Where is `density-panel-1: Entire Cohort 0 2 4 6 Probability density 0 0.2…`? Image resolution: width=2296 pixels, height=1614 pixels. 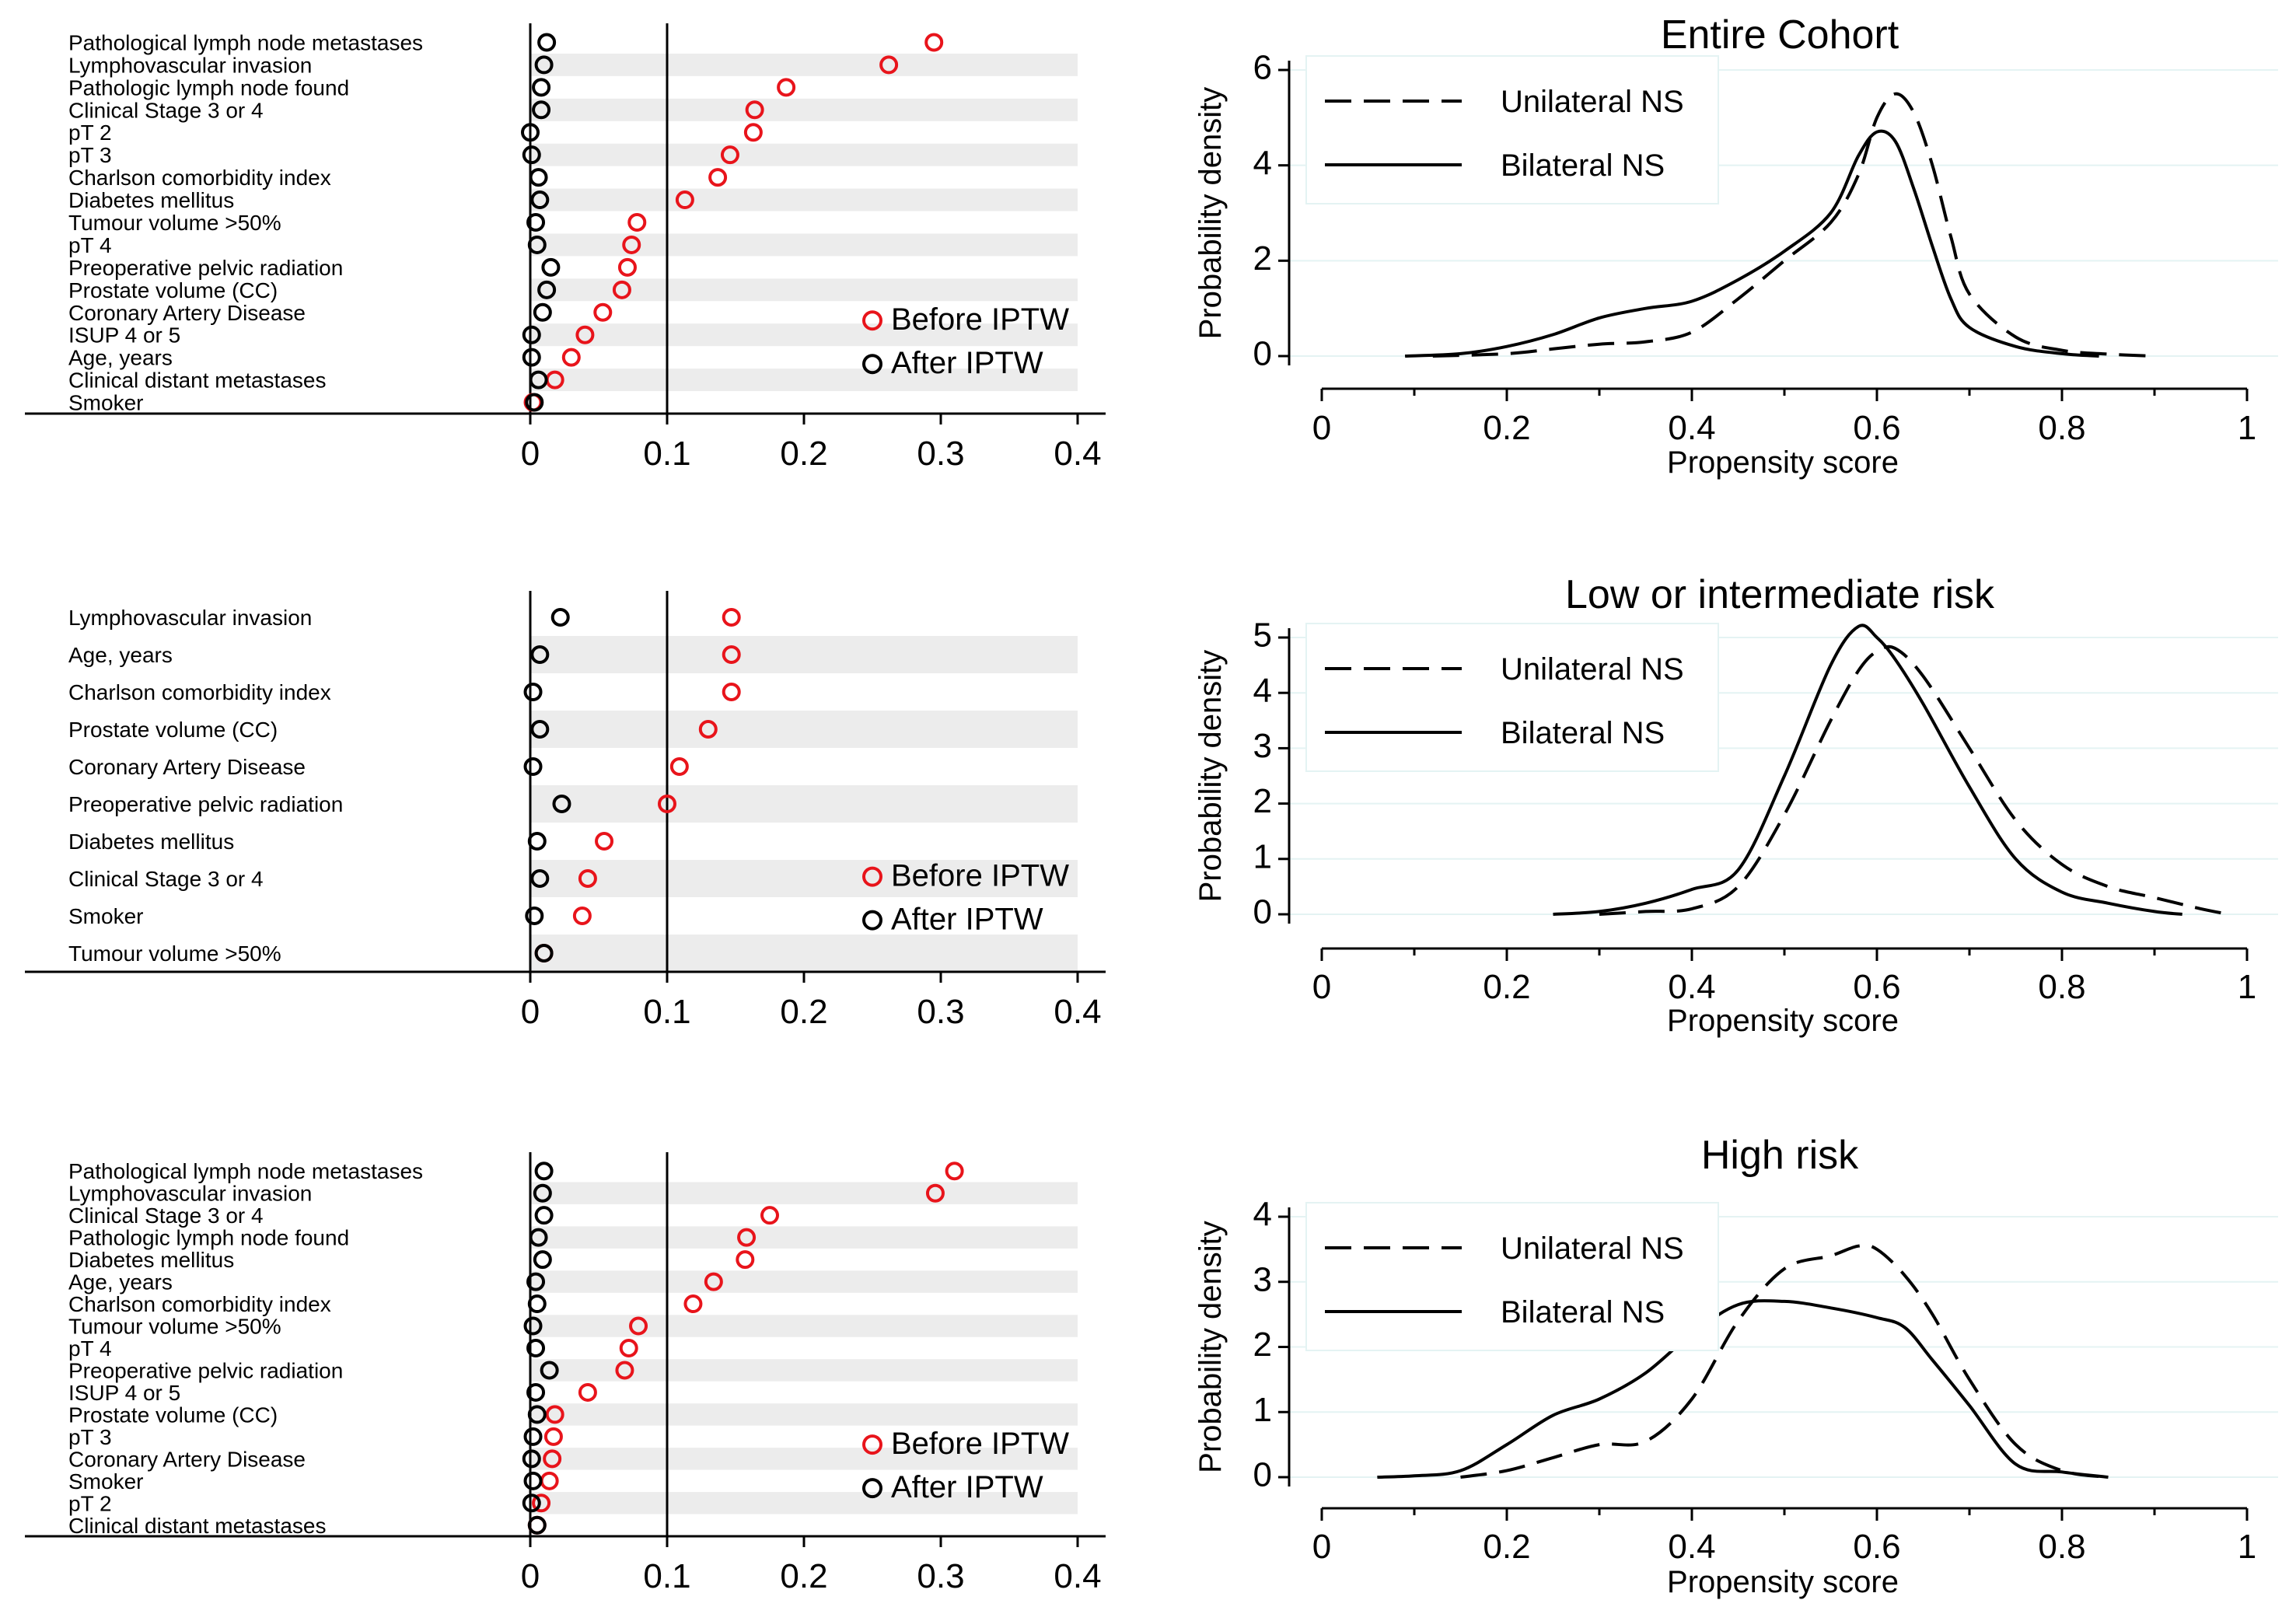 density-panel-1: Entire Cohort 0 2 4 6 Probability density 0 0.2… is located at coordinates (1735, 246).